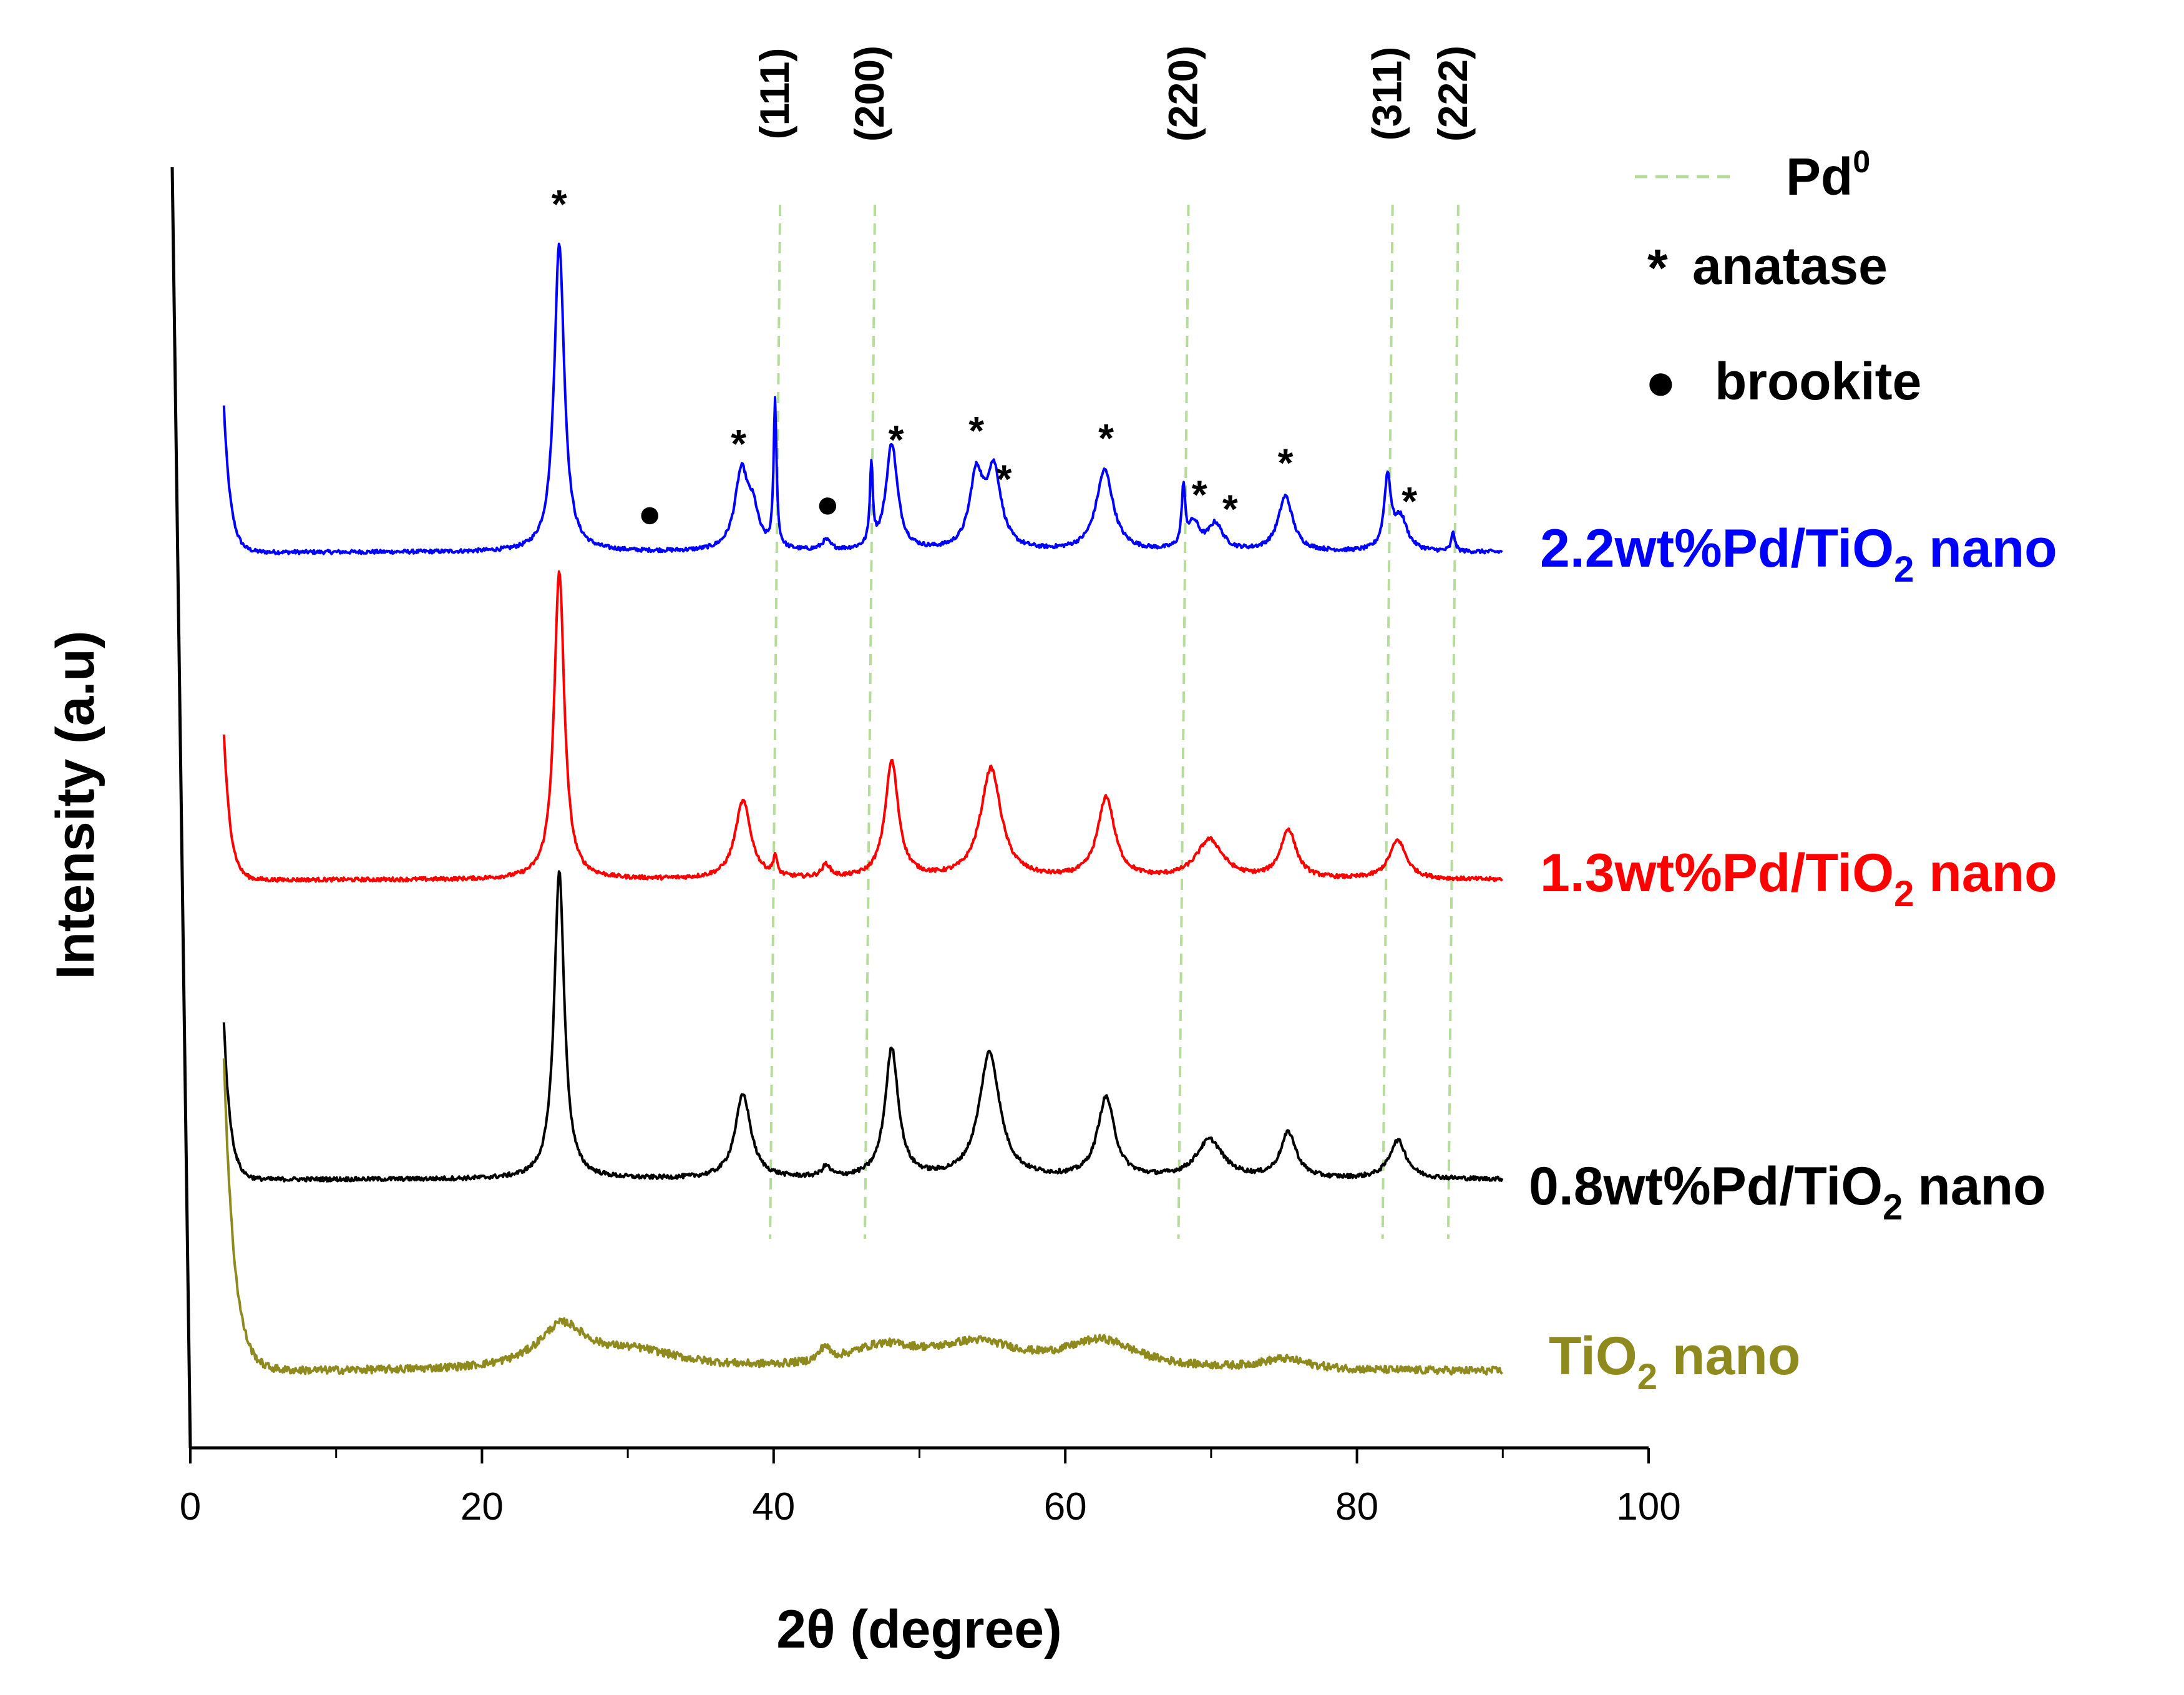 The image size is (2184, 1695). I want to click on series-label-0-8wt-main: 0.8wt%Pd/TiO, so click(1706, 1186).